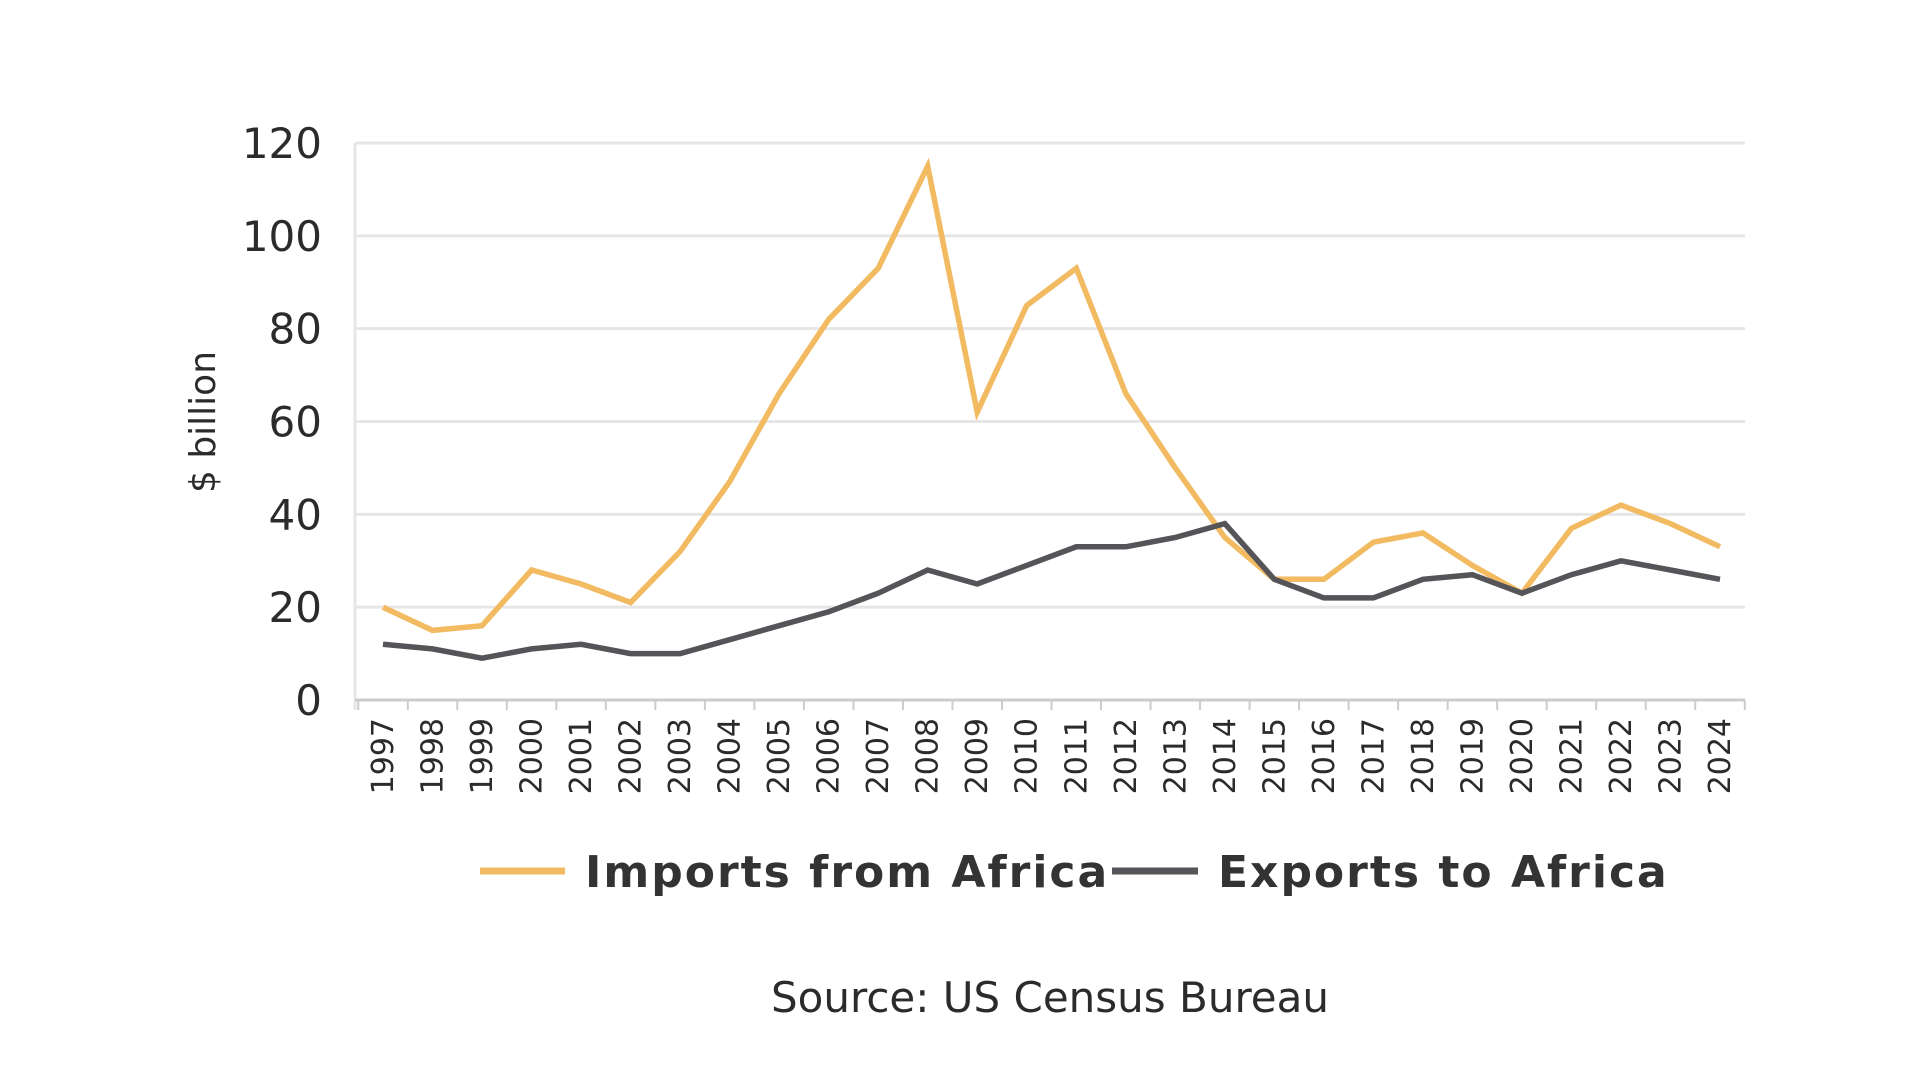 The width and height of the screenshot is (1920, 1080). I want to click on x-tick-label-1999: 1999, so click(482, 756).